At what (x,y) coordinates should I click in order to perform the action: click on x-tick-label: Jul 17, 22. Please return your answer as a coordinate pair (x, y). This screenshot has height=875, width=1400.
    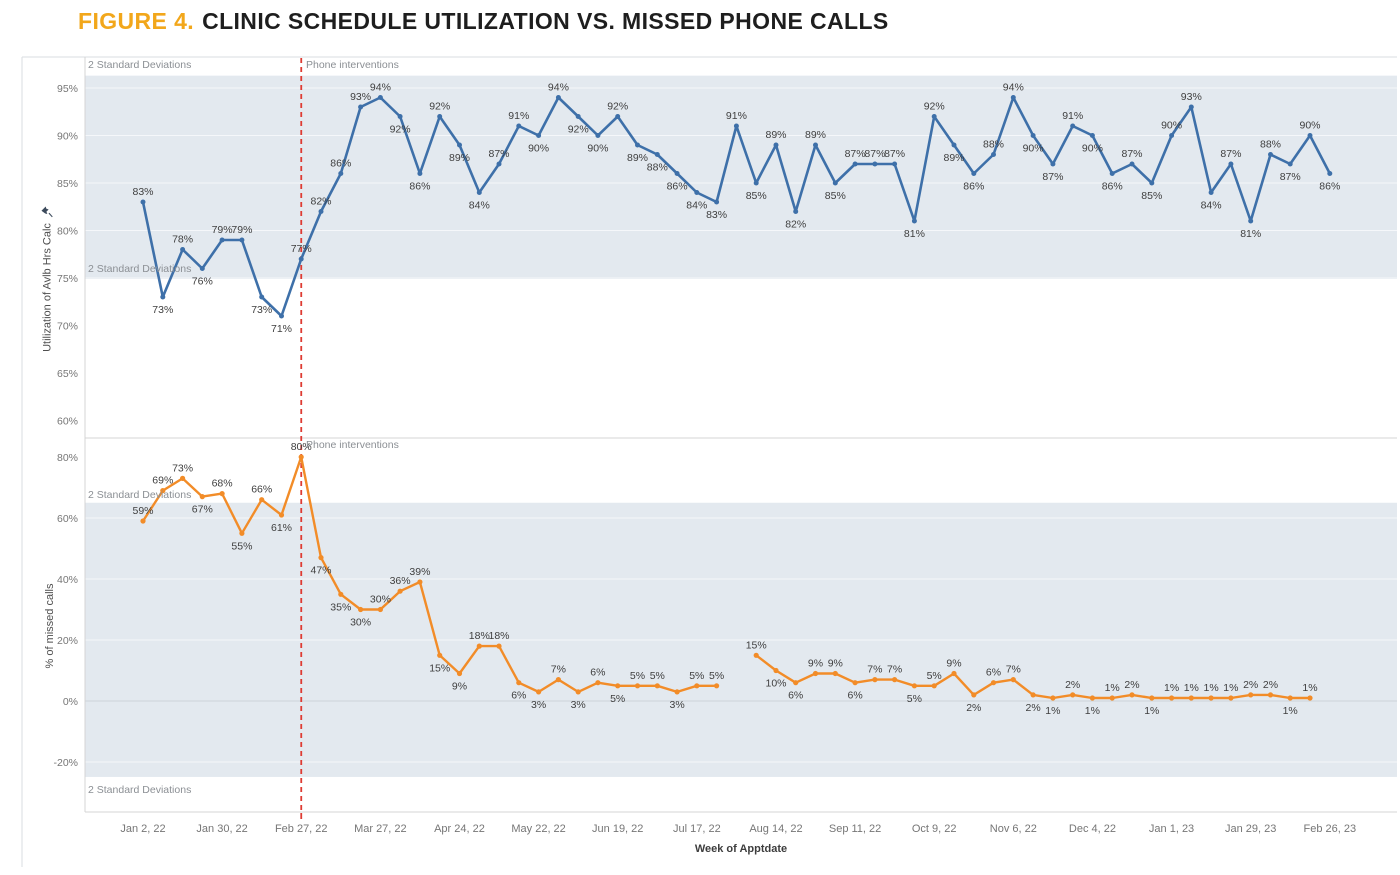
    Looking at the image, I should click on (697, 829).